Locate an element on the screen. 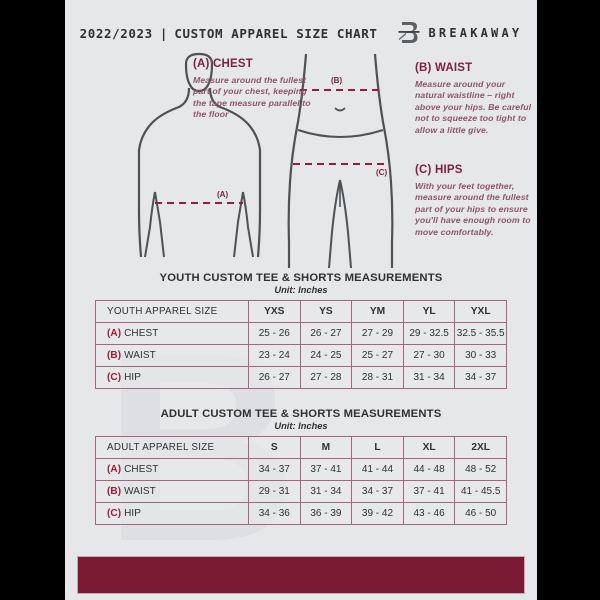 The image size is (600, 600). table-cell: 29 - 31 is located at coordinates (274, 491).